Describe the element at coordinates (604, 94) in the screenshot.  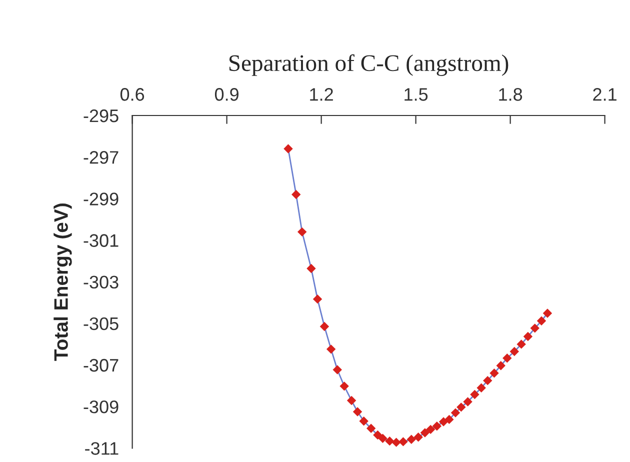
I see `x-tick-label: 2.1` at that location.